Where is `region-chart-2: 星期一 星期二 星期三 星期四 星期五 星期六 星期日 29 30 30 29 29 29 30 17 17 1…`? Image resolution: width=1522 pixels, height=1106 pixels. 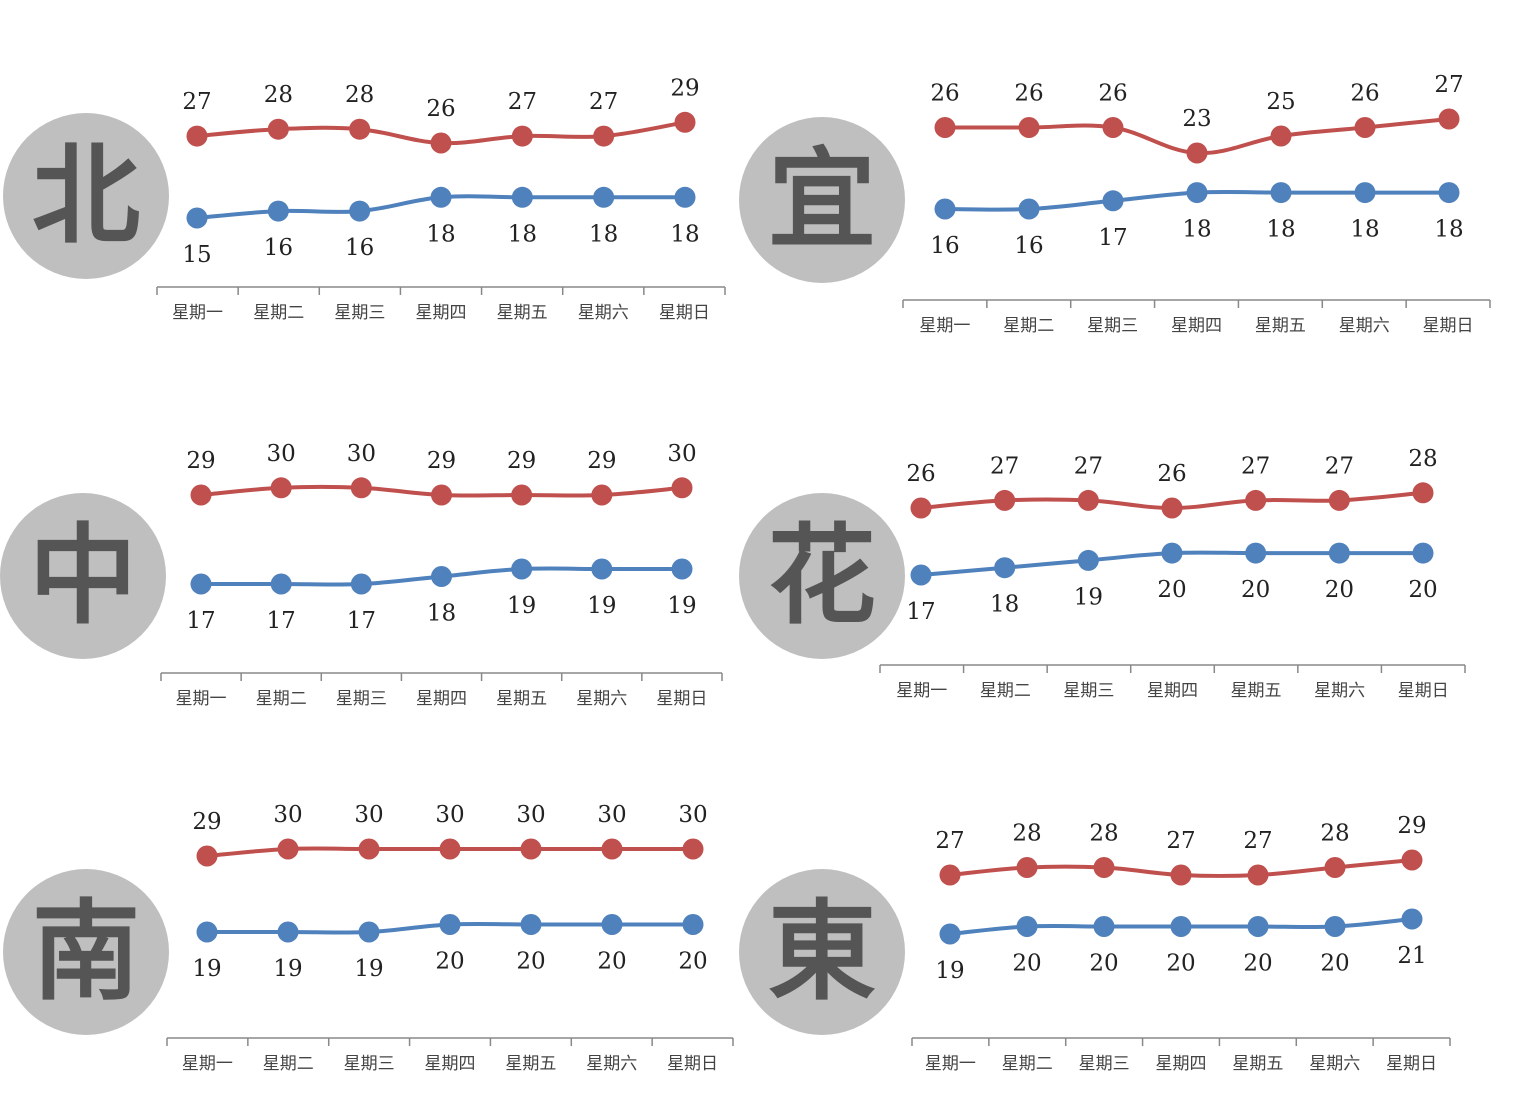 region-chart-2: 星期一 星期二 星期三 星期四 星期五 星期六 星期日 29 30 30 29 29 29 30 17 17 1… is located at coordinates (361, 575).